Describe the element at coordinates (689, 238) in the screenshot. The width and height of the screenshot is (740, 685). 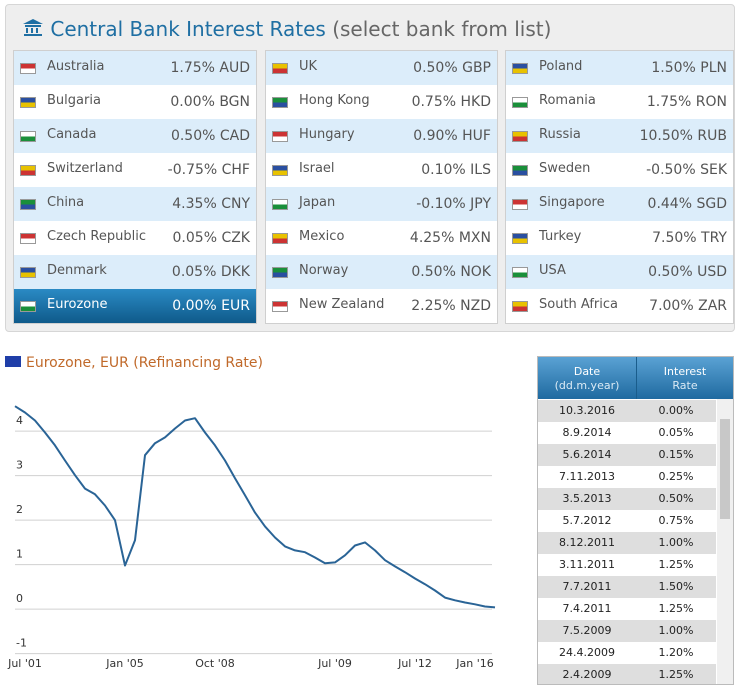
I see `bank-rate: 7.50% TRY` at that location.